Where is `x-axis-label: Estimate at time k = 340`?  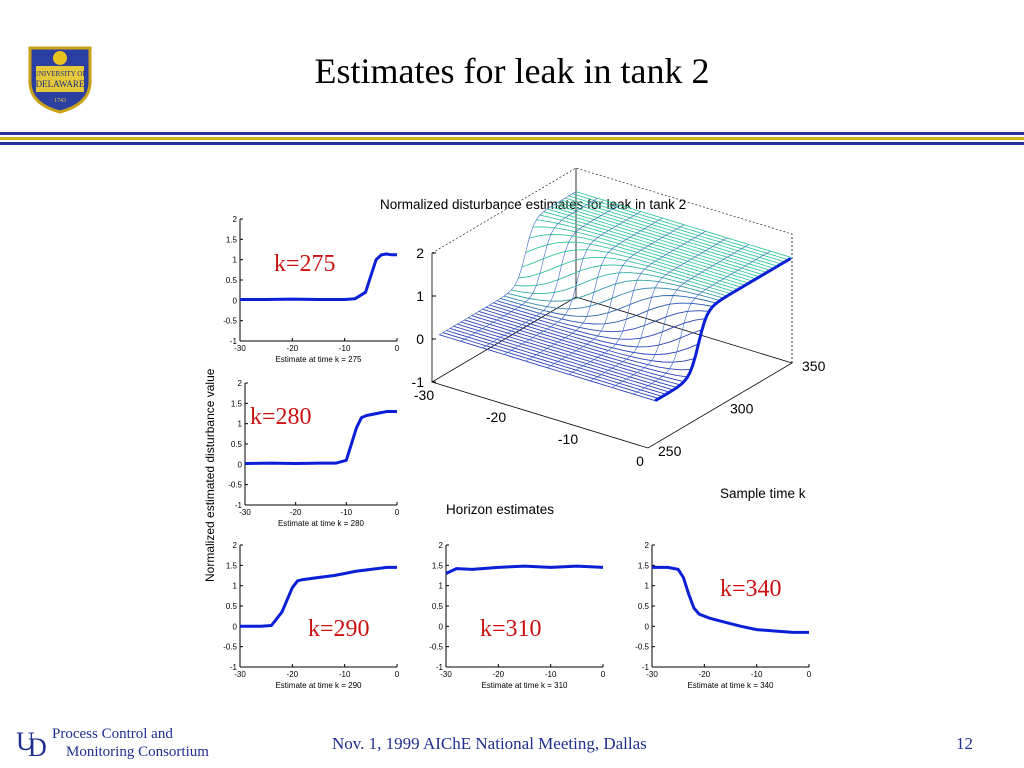 x-axis-label: Estimate at time k = 340 is located at coordinates (730, 685).